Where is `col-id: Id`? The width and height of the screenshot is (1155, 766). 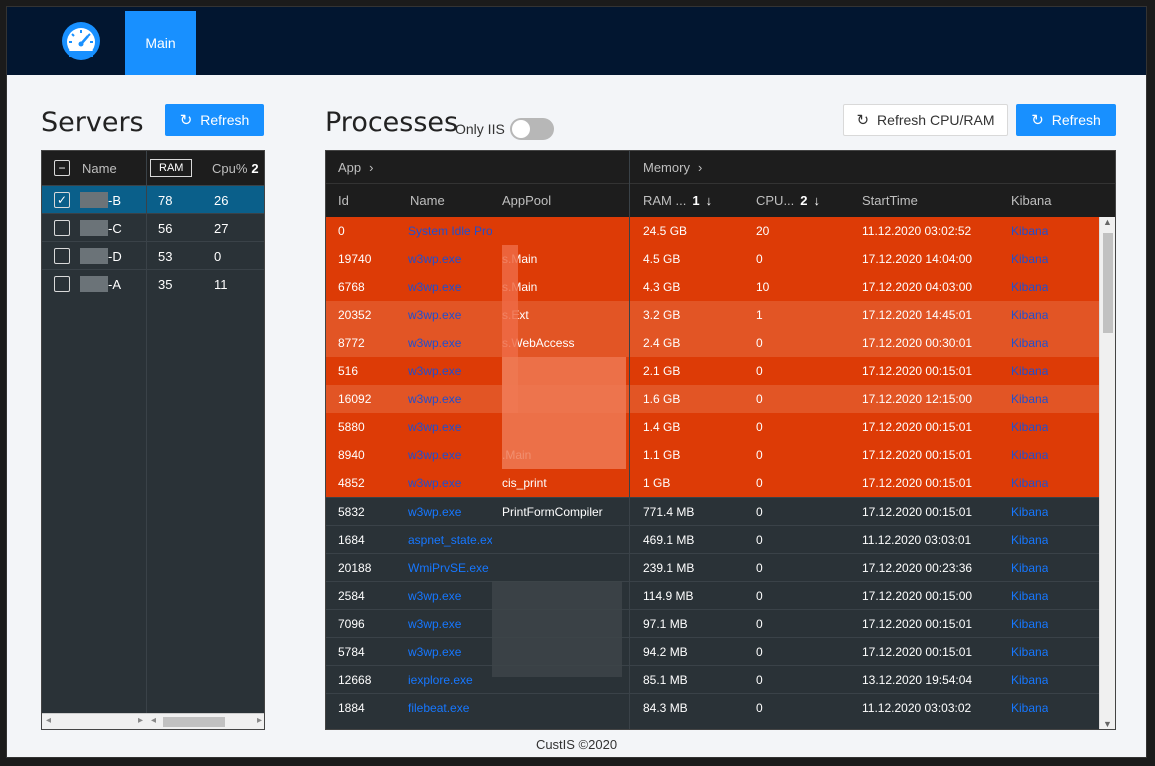 col-id: Id is located at coordinates (343, 200).